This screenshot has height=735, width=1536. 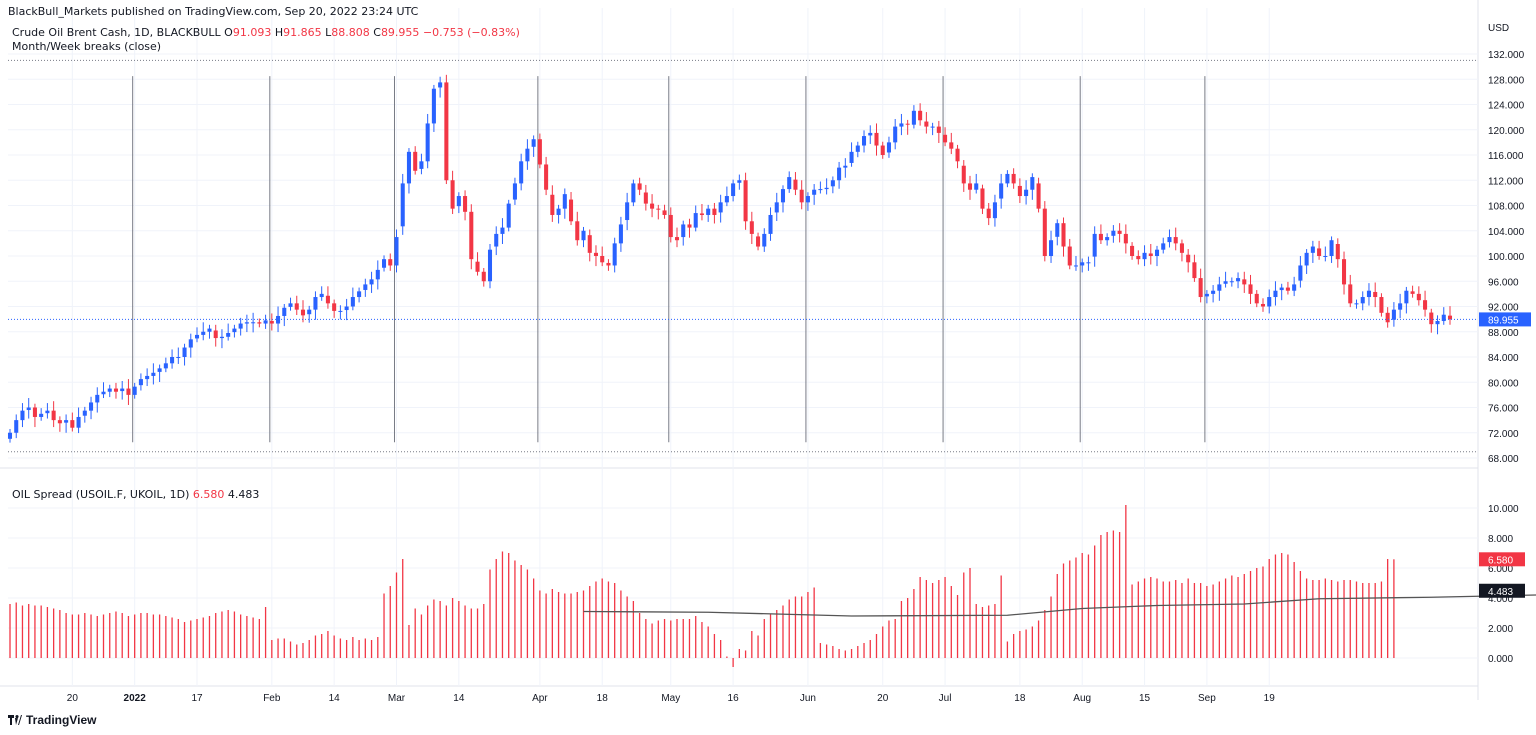 What do you see at coordinates (1500, 592) in the screenshot?
I see `spread-ma-label: 4.483` at bounding box center [1500, 592].